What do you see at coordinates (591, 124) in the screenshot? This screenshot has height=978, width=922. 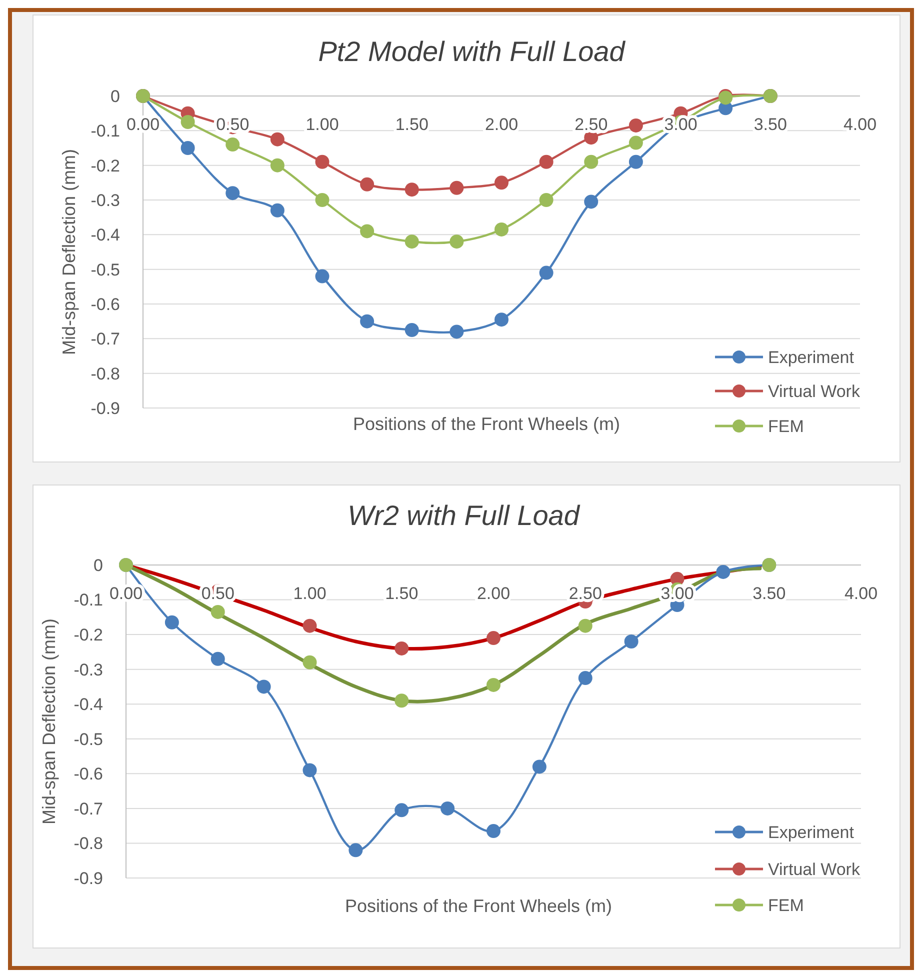 I see `x-tick-label: 2.50` at bounding box center [591, 124].